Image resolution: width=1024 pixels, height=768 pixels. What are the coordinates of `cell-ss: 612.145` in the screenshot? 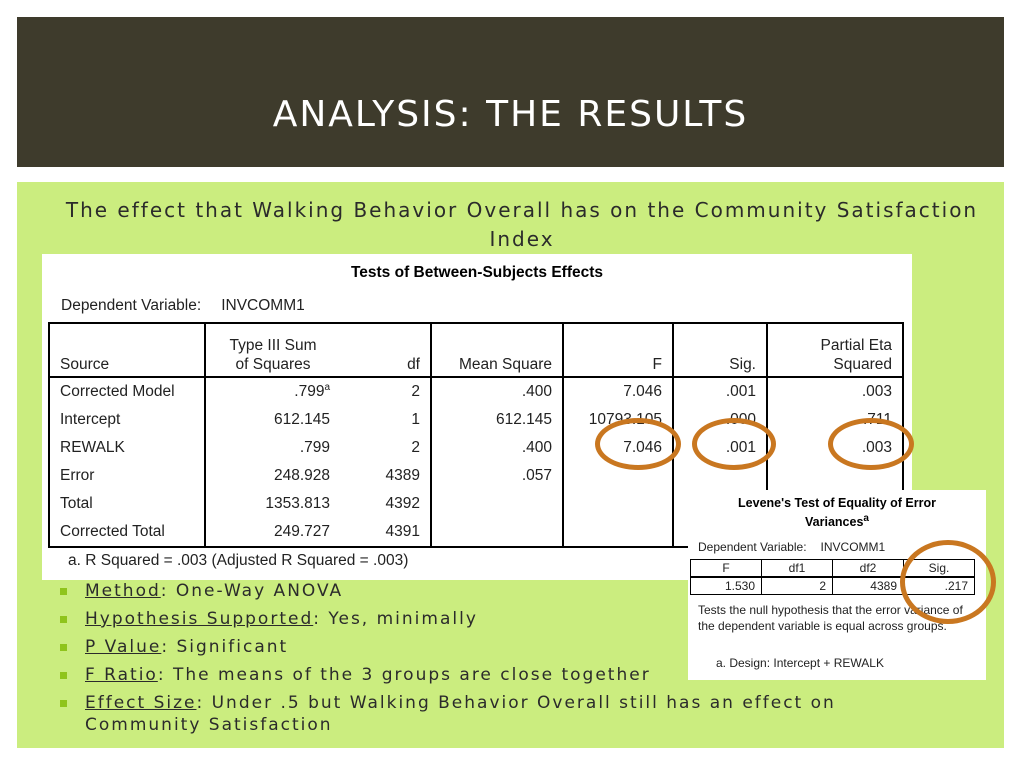 It's located at (272, 420).